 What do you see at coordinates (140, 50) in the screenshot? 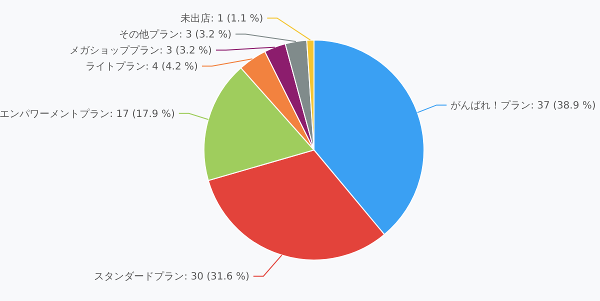
I see `slice-label: メガショッププラン: 3 (3.2 %)` at bounding box center [140, 50].